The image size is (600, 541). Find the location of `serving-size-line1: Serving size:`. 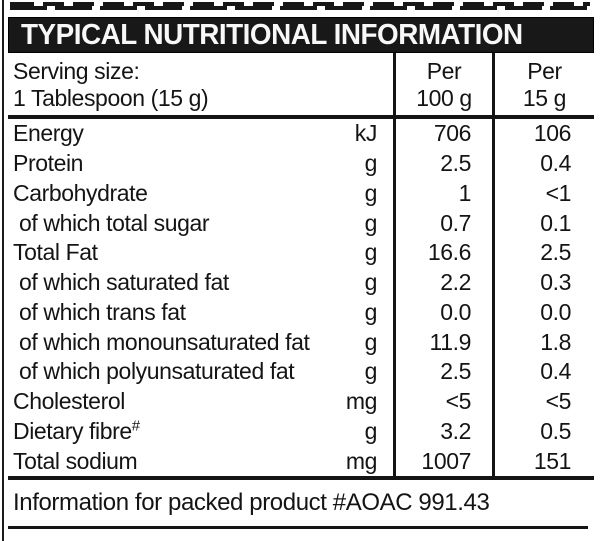

serving-size-line1: Serving size: is located at coordinates (76, 71).